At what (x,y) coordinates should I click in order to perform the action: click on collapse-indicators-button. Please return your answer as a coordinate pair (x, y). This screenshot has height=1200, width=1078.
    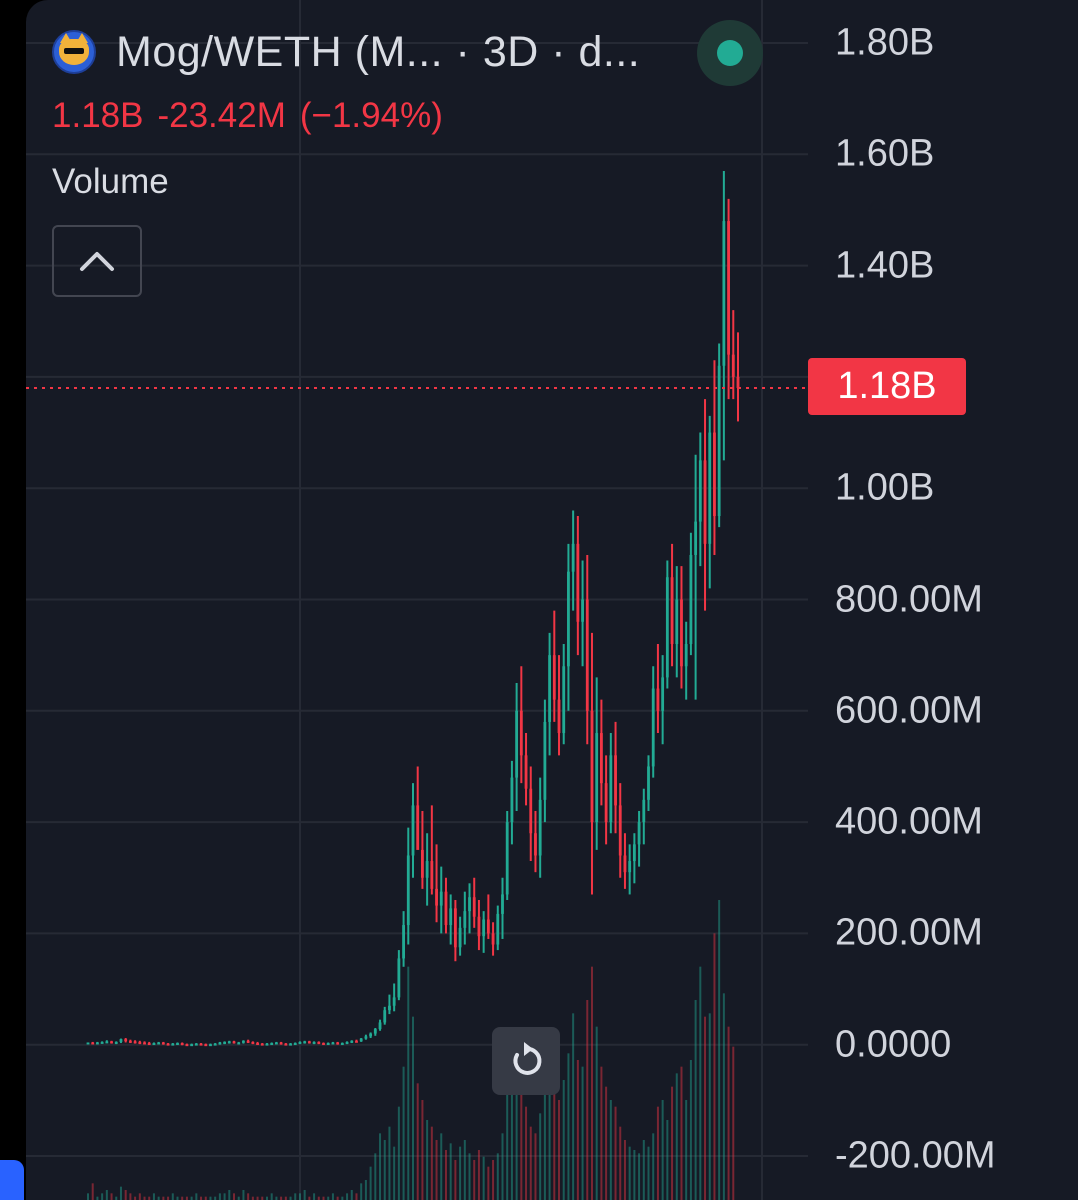
    Looking at the image, I should click on (97, 261).